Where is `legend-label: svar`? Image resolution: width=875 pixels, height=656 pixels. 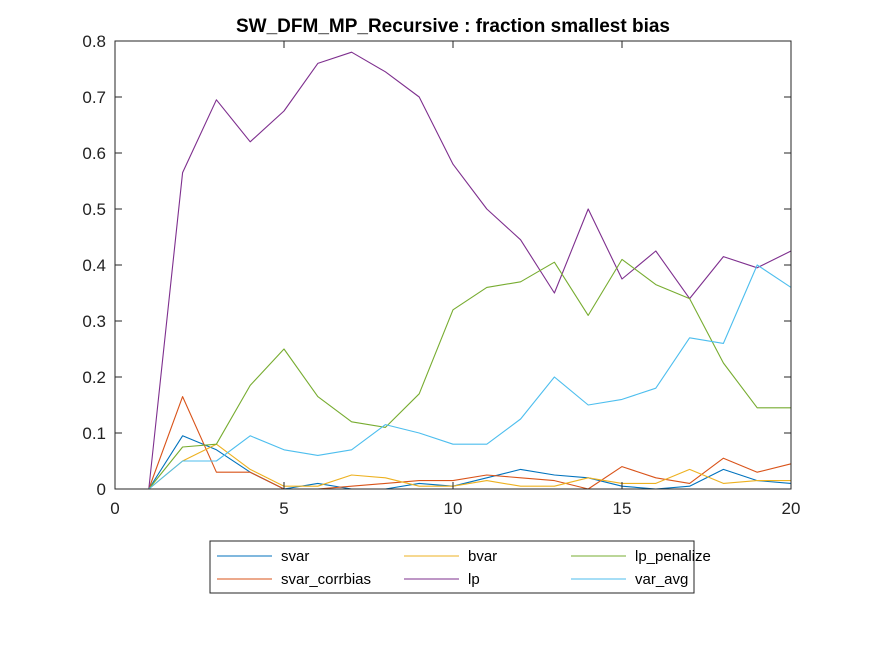
legend-label: svar is located at coordinates (295, 556).